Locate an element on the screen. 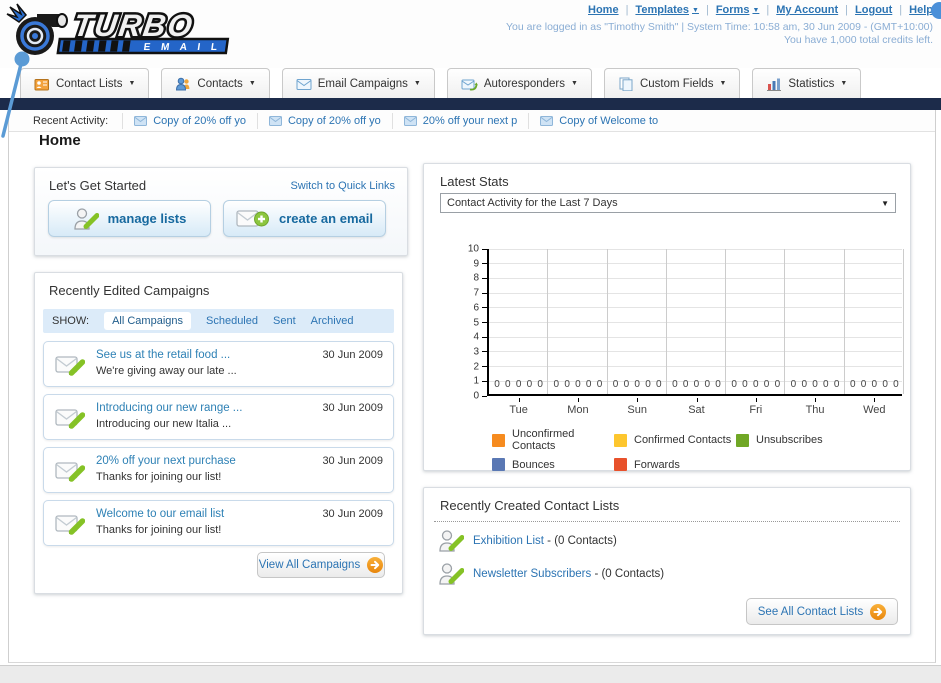 The image size is (941, 683). manage-lists-button: manage lists is located at coordinates (129, 218).